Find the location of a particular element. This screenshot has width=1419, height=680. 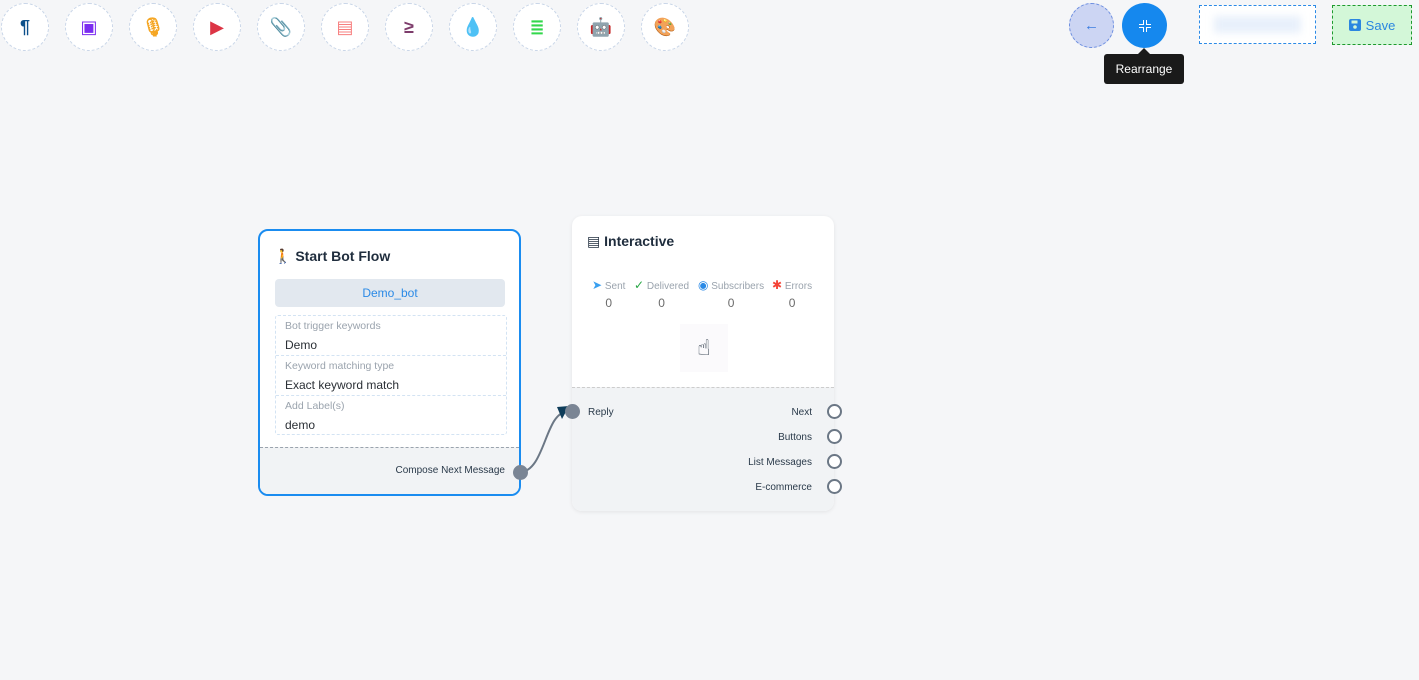

stat-sent: ➤ Sent 0 is located at coordinates (608, 294).